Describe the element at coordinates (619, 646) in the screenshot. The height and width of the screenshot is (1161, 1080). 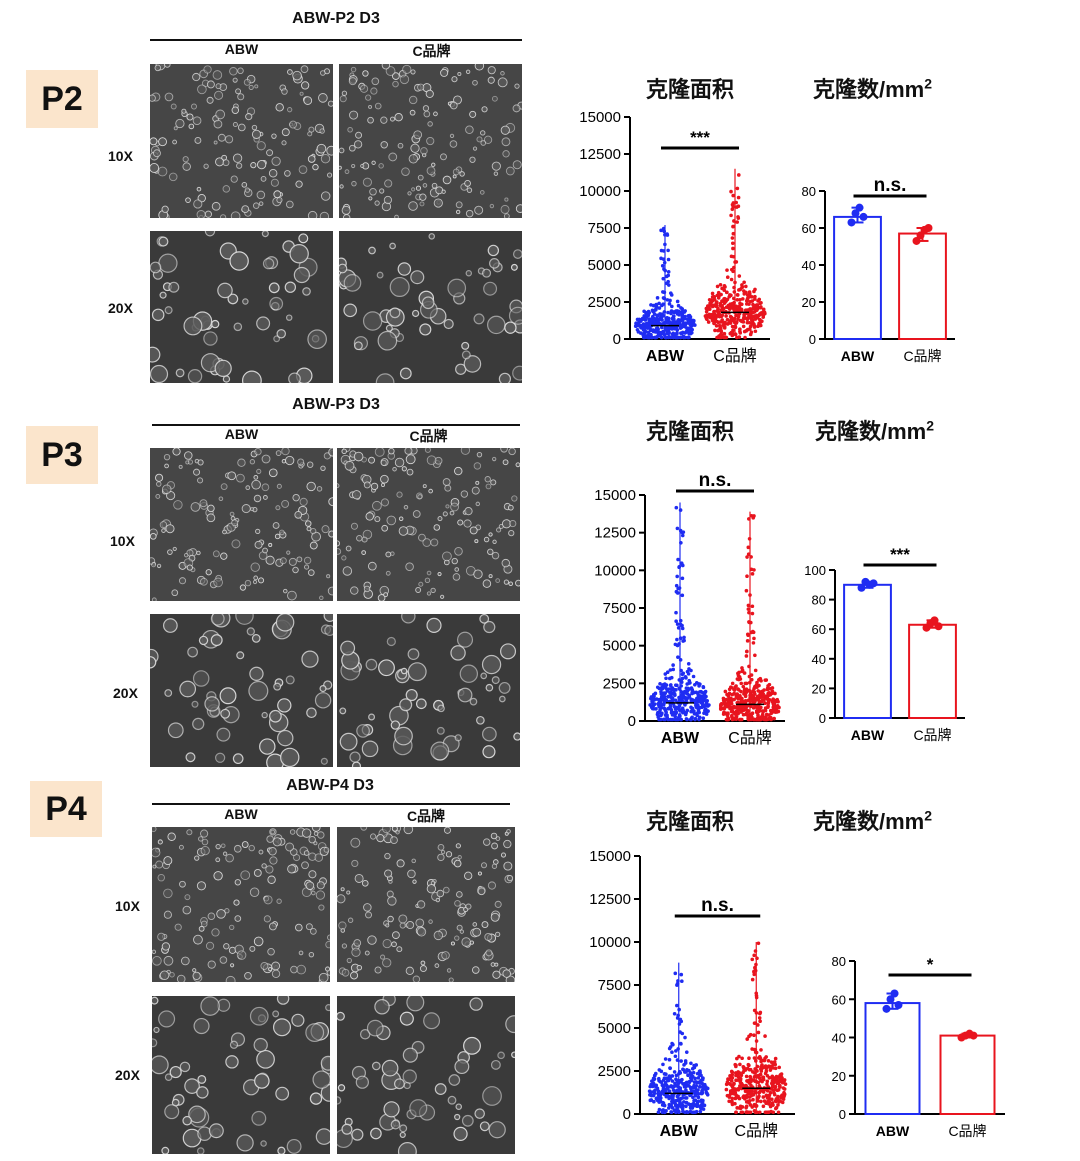
I see `y-tick-label: 5000` at that location.